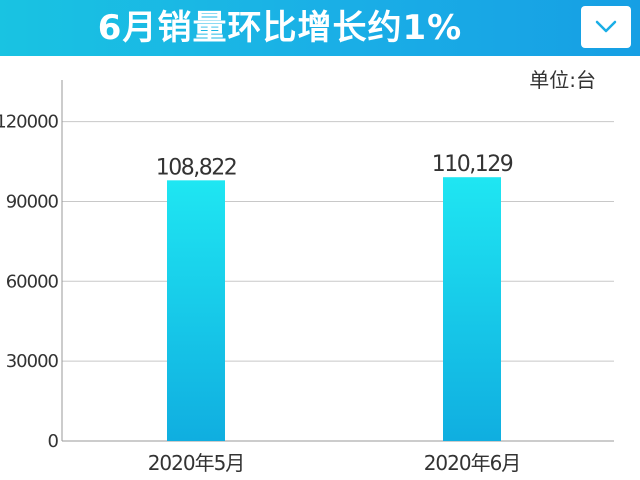 Image resolution: width=640 pixels, height=480 pixels. What do you see at coordinates (472, 164) in the screenshot?
I see `data-label: 110,129` at bounding box center [472, 164].